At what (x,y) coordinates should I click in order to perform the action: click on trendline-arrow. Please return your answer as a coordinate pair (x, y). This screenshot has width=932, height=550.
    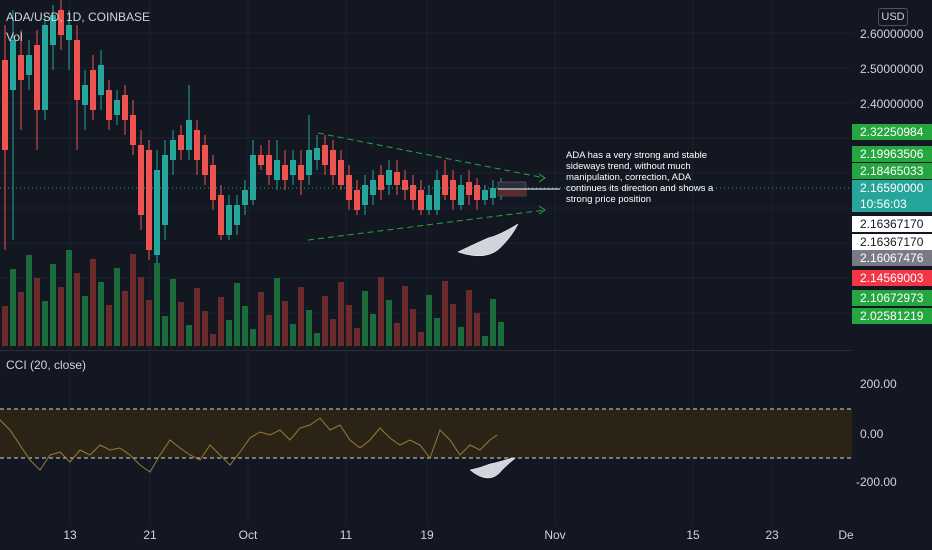
    Looking at the image, I should click on (542, 178).